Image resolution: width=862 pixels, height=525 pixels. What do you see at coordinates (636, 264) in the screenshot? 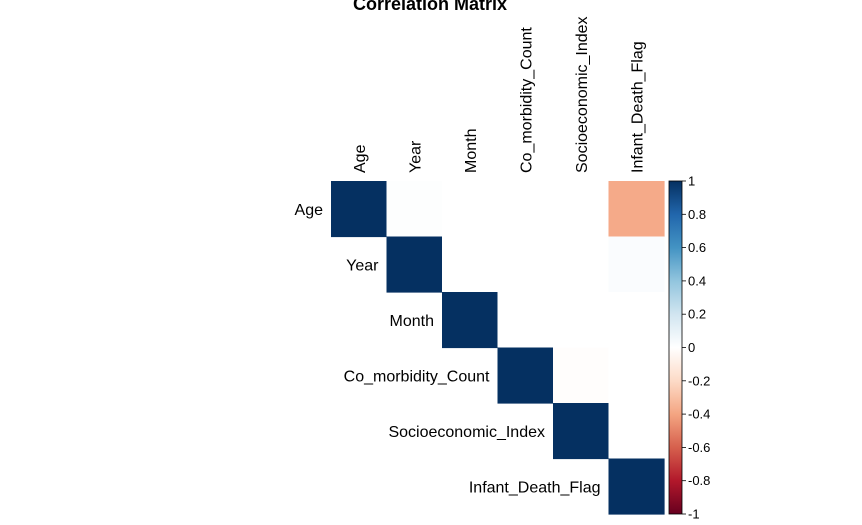
I see `cell-Year-Infant_Death_Flag` at bounding box center [636, 264].